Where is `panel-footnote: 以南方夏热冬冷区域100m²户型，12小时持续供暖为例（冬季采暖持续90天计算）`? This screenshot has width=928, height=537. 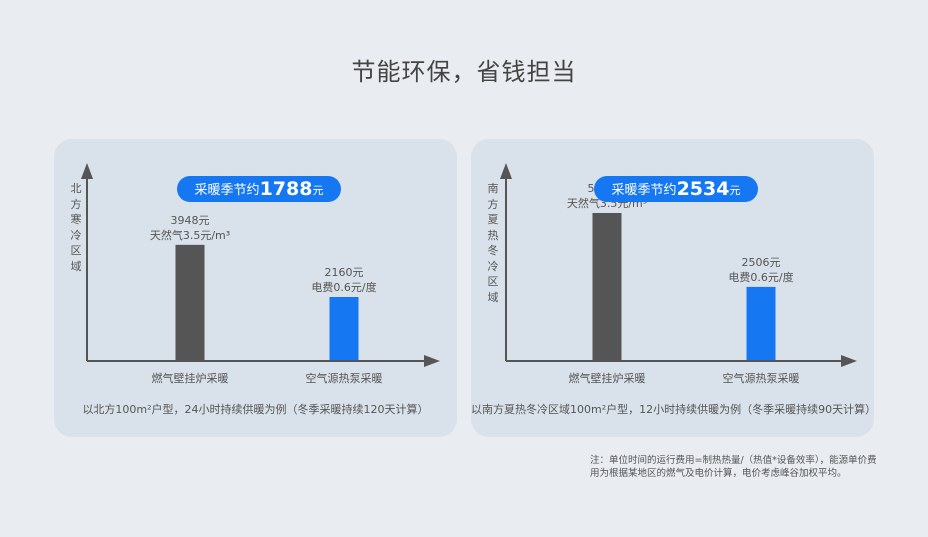 panel-footnote: 以南方夏热冬冷区域100m²户型，12小时持续供暖为例（冬季采暖持续90天计算） is located at coordinates (674, 409).